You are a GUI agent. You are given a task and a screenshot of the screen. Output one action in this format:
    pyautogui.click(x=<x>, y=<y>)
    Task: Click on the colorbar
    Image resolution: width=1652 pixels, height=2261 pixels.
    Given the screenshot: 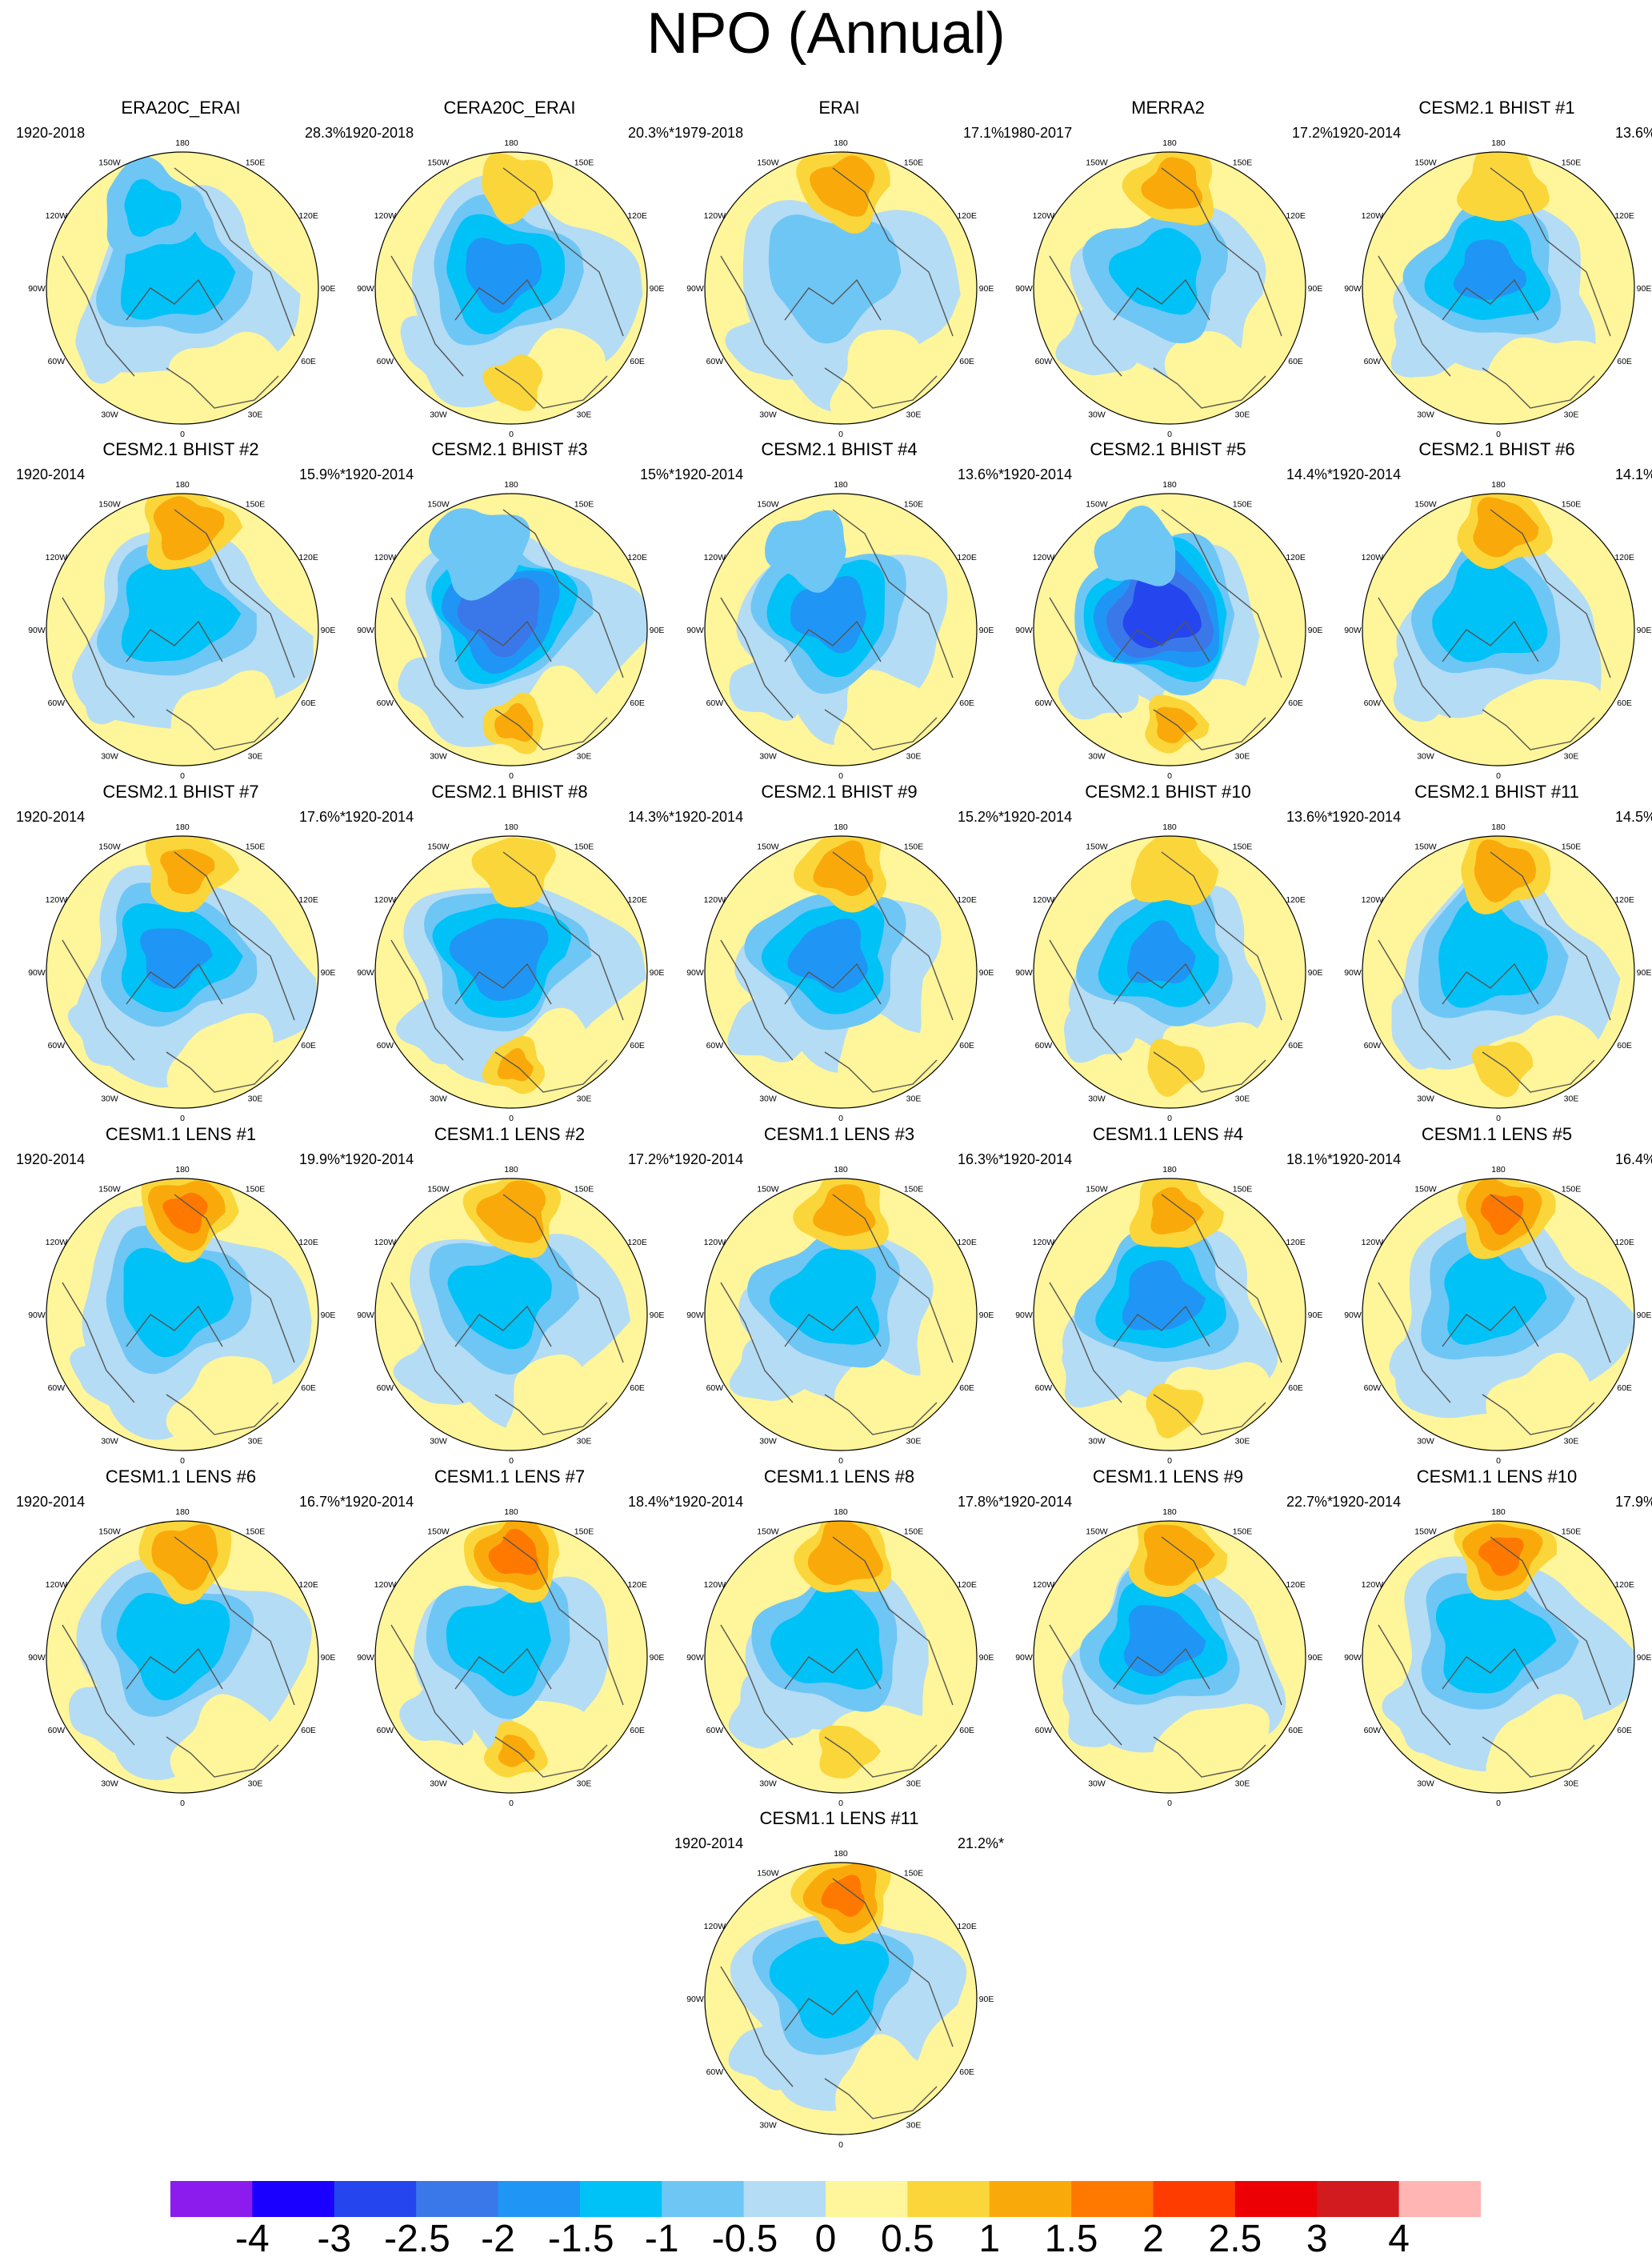 What is the action you would take?
    pyautogui.click(x=825, y=2199)
    